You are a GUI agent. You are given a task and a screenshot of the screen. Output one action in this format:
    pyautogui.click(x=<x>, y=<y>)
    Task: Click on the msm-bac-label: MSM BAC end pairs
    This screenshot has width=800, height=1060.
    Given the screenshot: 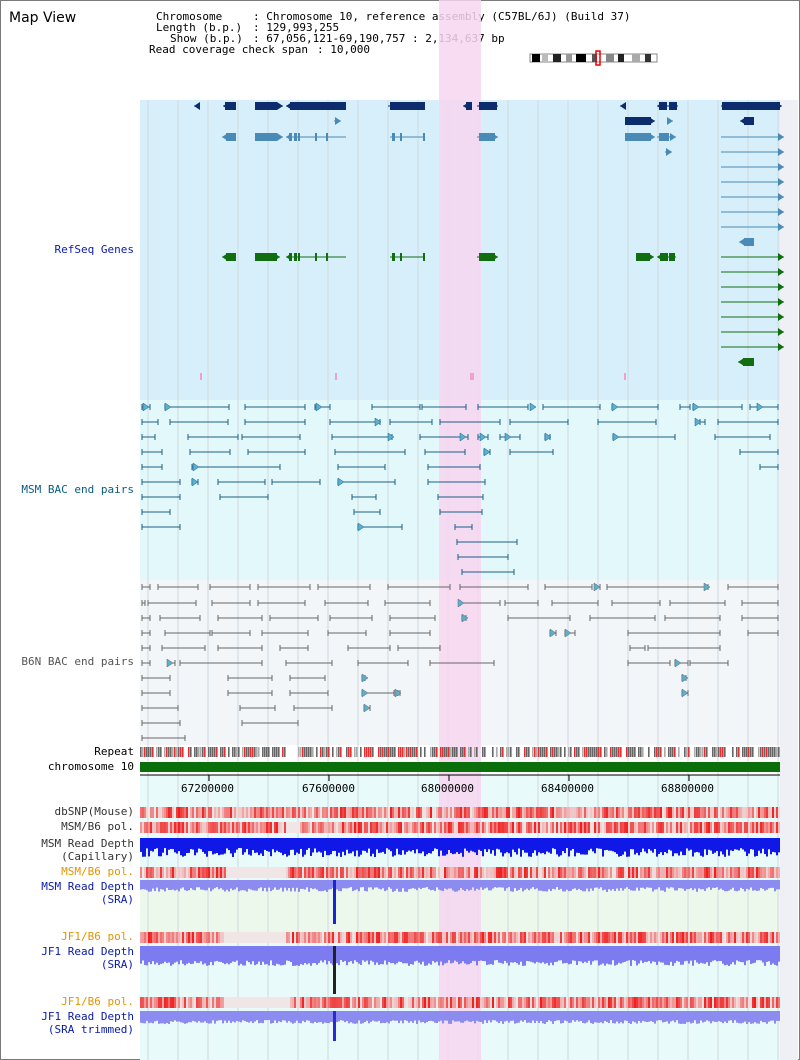 What is the action you would take?
    pyautogui.click(x=77, y=489)
    